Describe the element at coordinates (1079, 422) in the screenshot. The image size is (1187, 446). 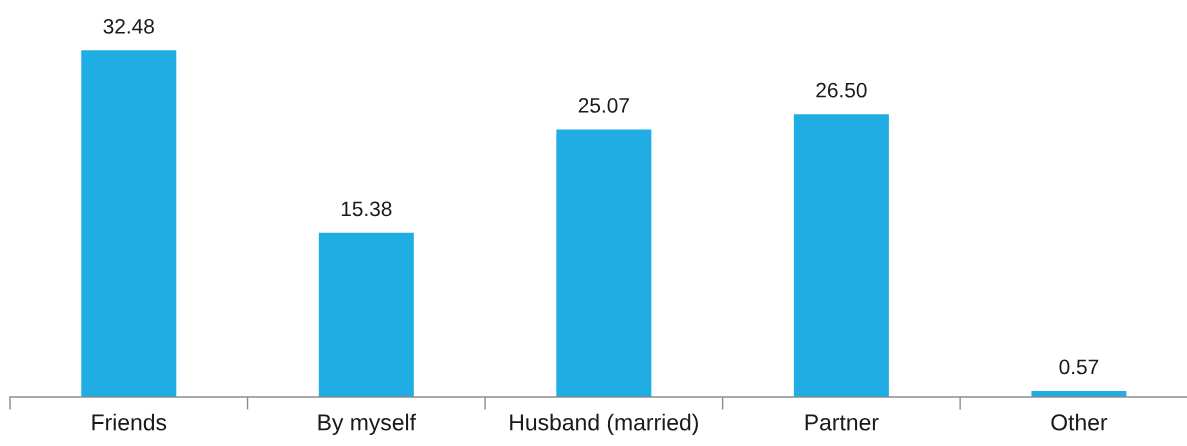
I see `x-tick-label: Other` at that location.